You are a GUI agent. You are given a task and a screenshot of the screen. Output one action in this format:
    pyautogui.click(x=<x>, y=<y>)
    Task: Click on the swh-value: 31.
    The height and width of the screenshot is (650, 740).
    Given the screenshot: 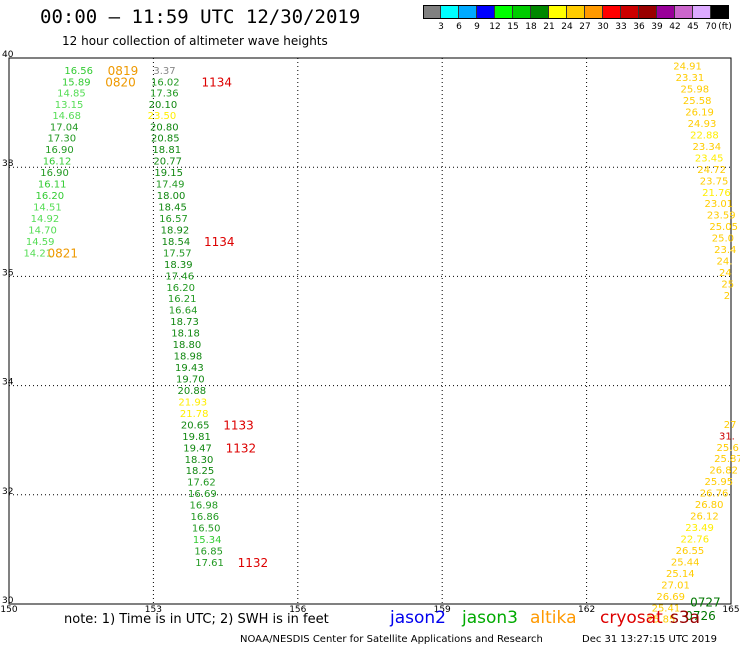 What is the action you would take?
    pyautogui.click(x=727, y=436)
    